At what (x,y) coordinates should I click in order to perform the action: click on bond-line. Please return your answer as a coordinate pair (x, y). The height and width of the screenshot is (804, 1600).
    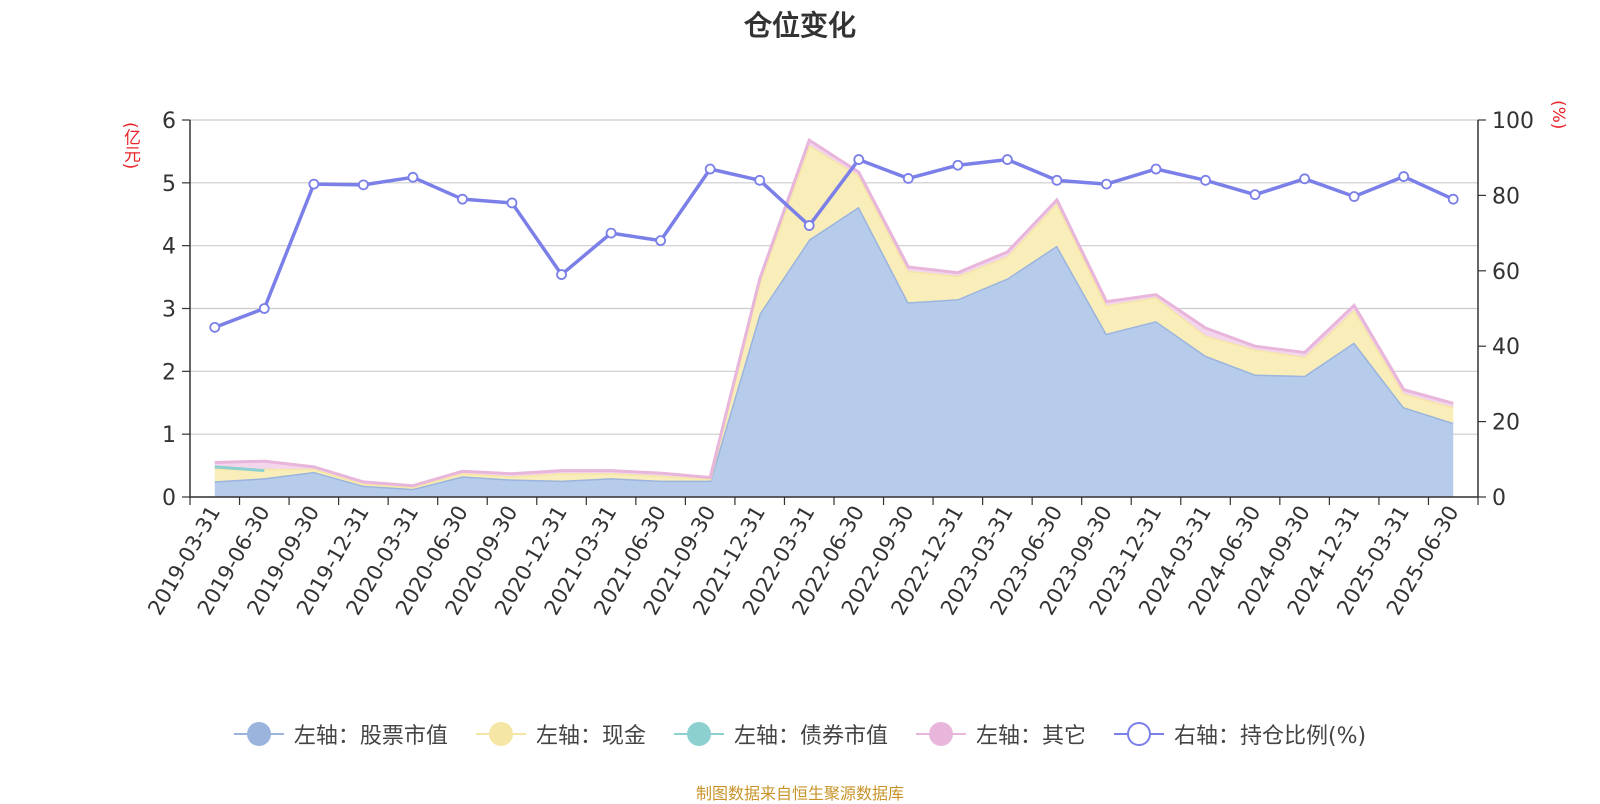
    Looking at the image, I should click on (239, 469).